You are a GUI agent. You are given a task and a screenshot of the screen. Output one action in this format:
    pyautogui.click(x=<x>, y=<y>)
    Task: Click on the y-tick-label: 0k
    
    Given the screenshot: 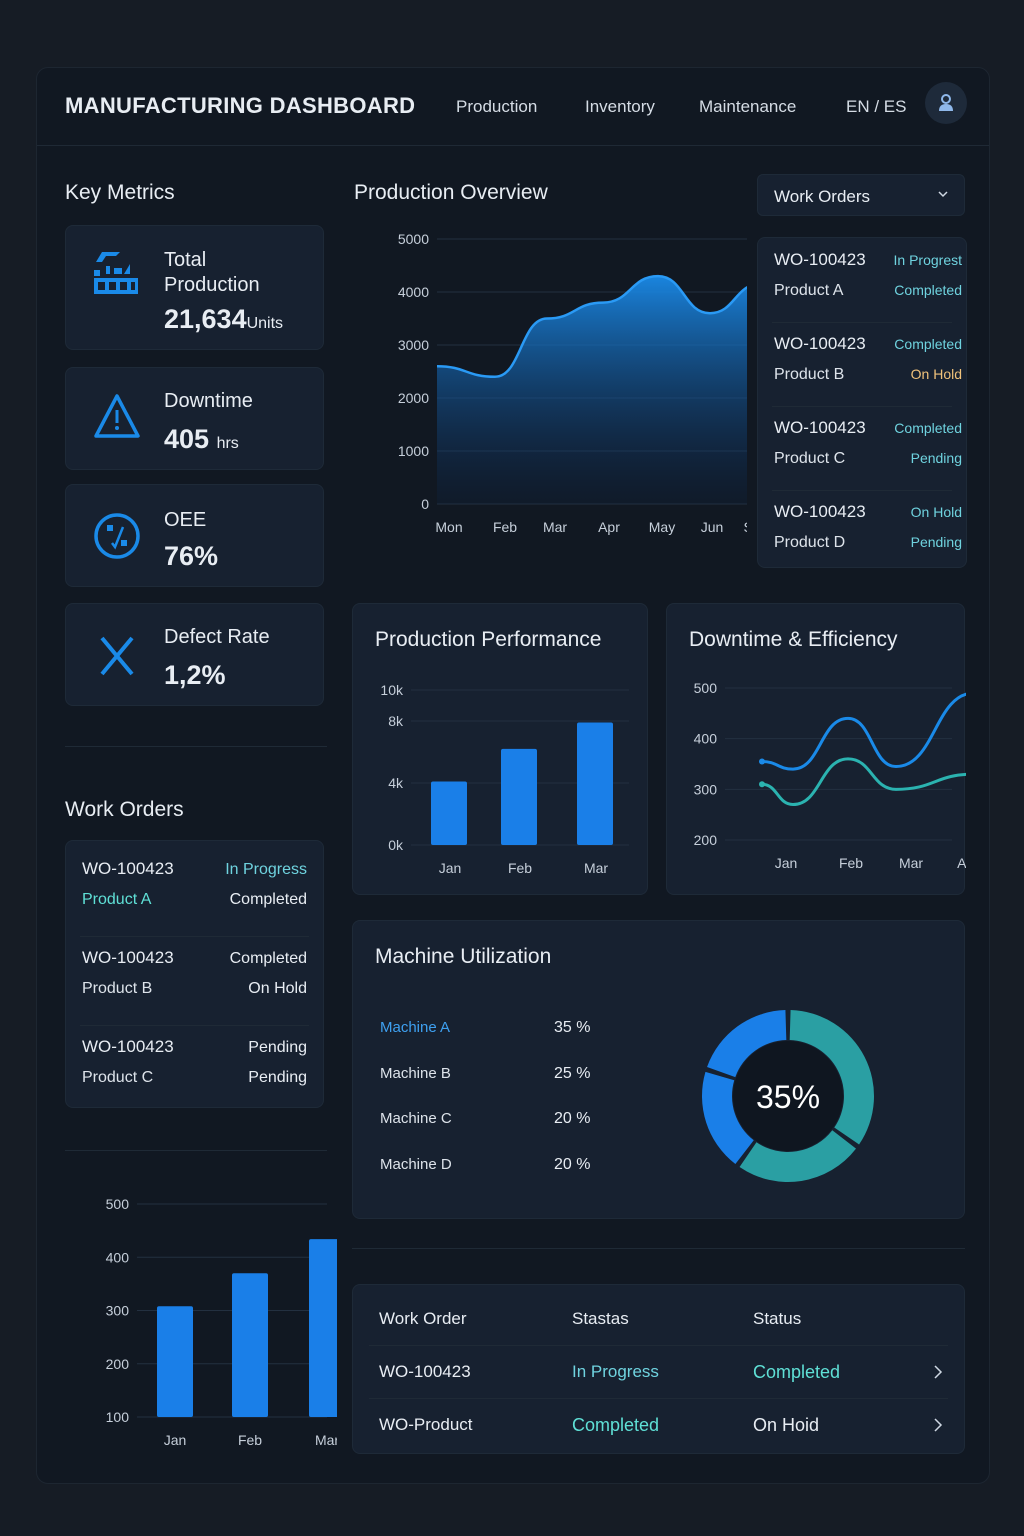 What is the action you would take?
    pyautogui.click(x=396, y=845)
    